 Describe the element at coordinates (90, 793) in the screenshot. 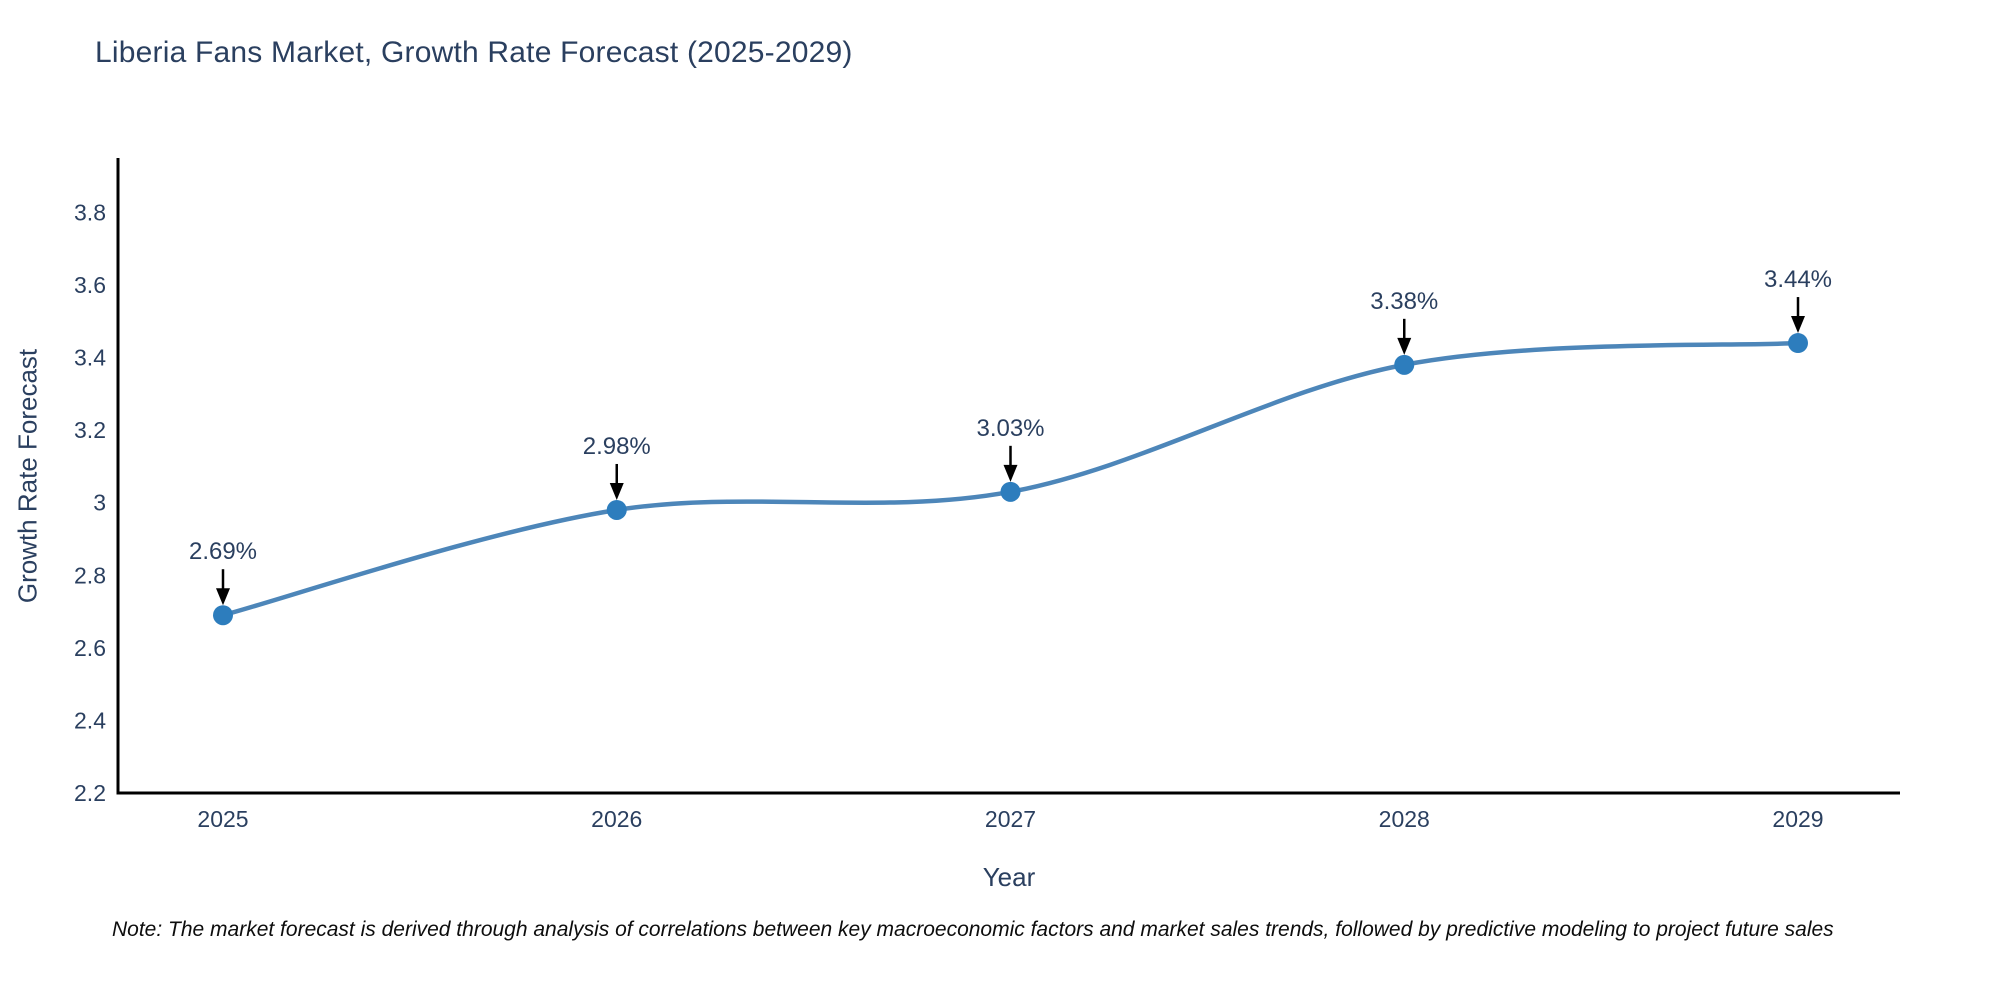

I see `y-tick-label: 2.2` at that location.